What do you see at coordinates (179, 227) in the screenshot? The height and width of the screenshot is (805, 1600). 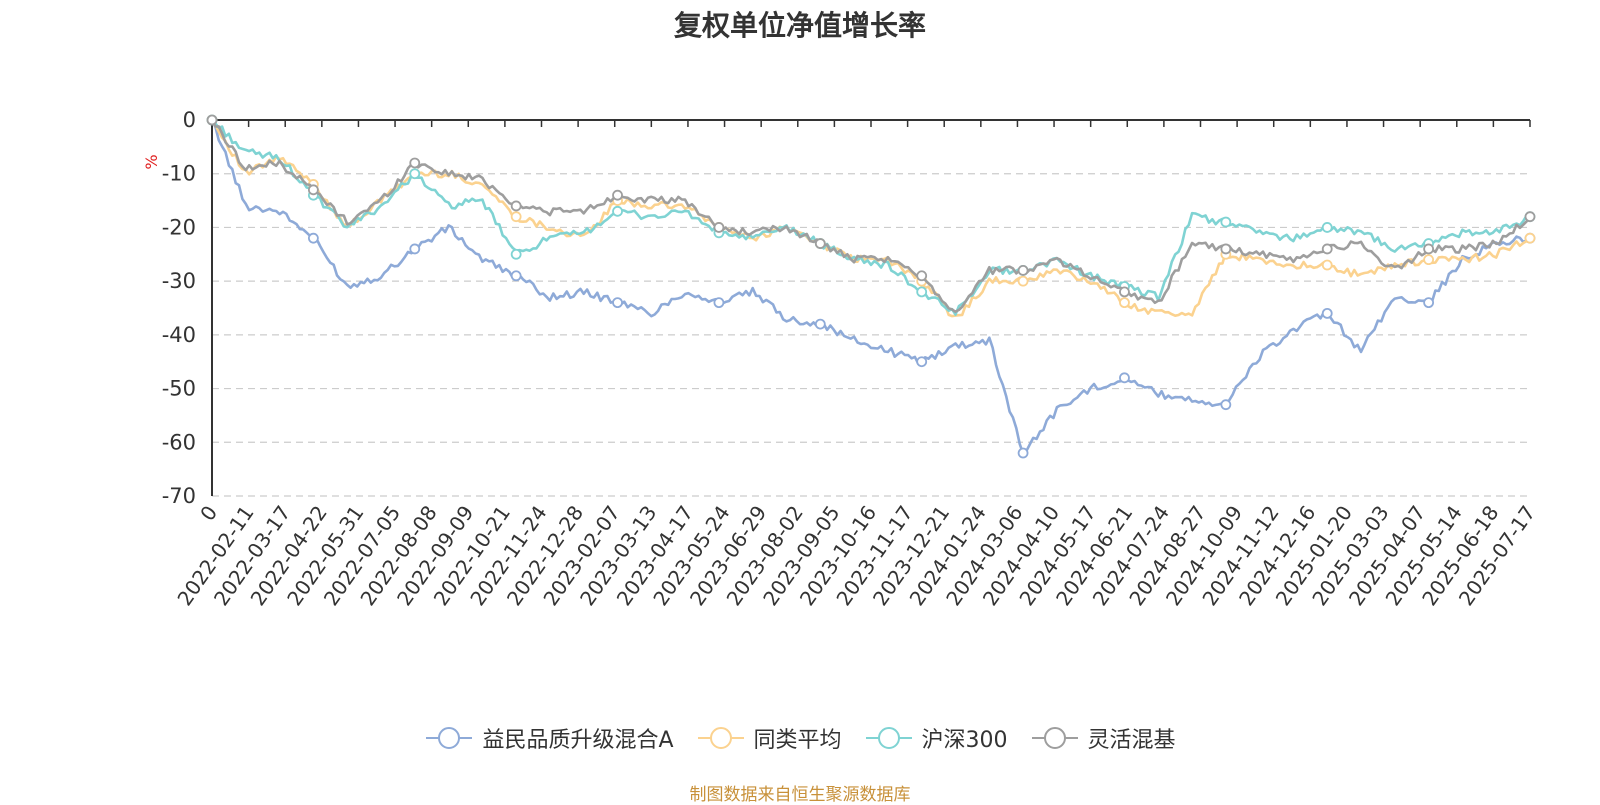 I see `y-tick-label: -20` at bounding box center [179, 227].